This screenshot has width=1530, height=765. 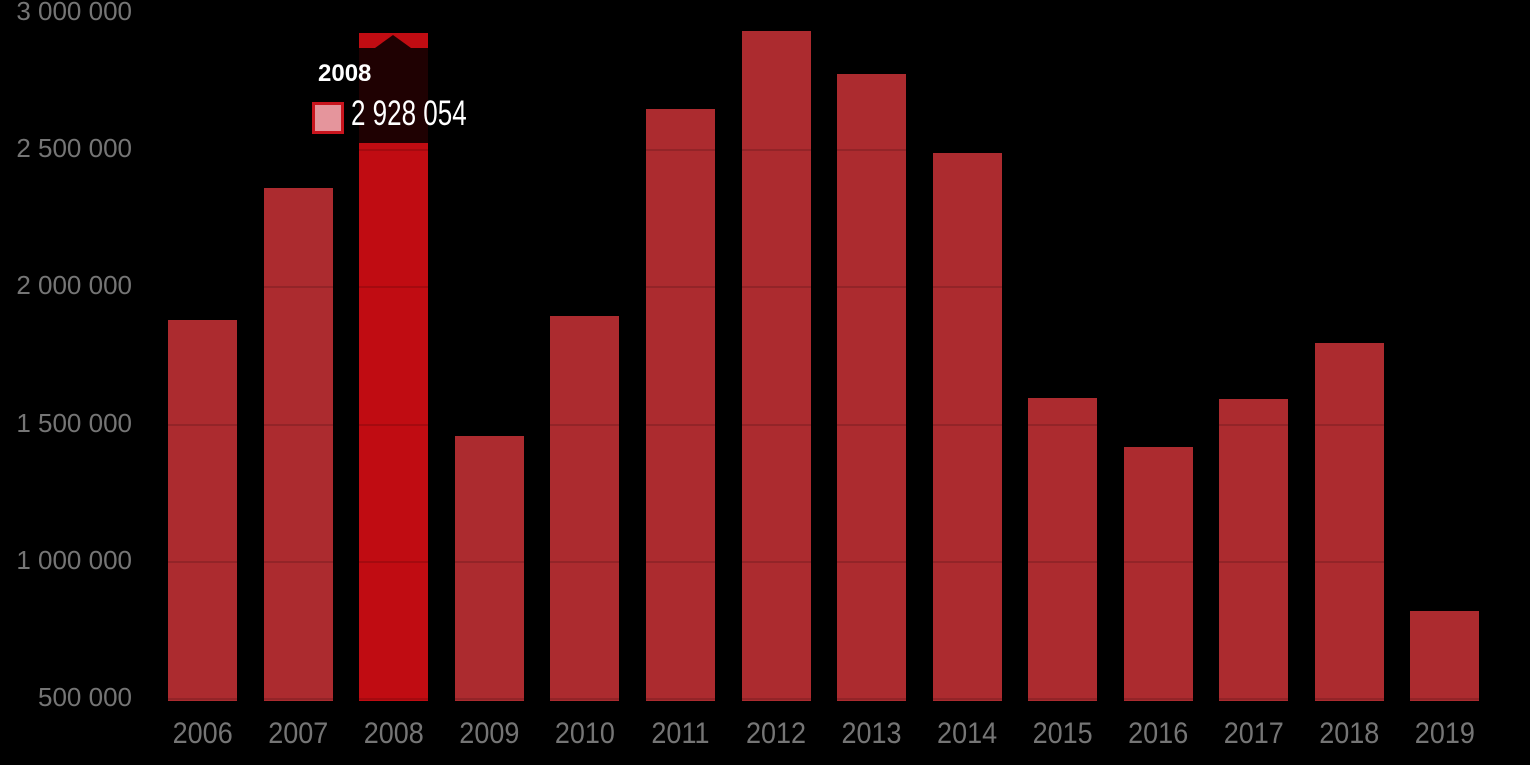 I want to click on x-axis-label: 2007, so click(x=298, y=733).